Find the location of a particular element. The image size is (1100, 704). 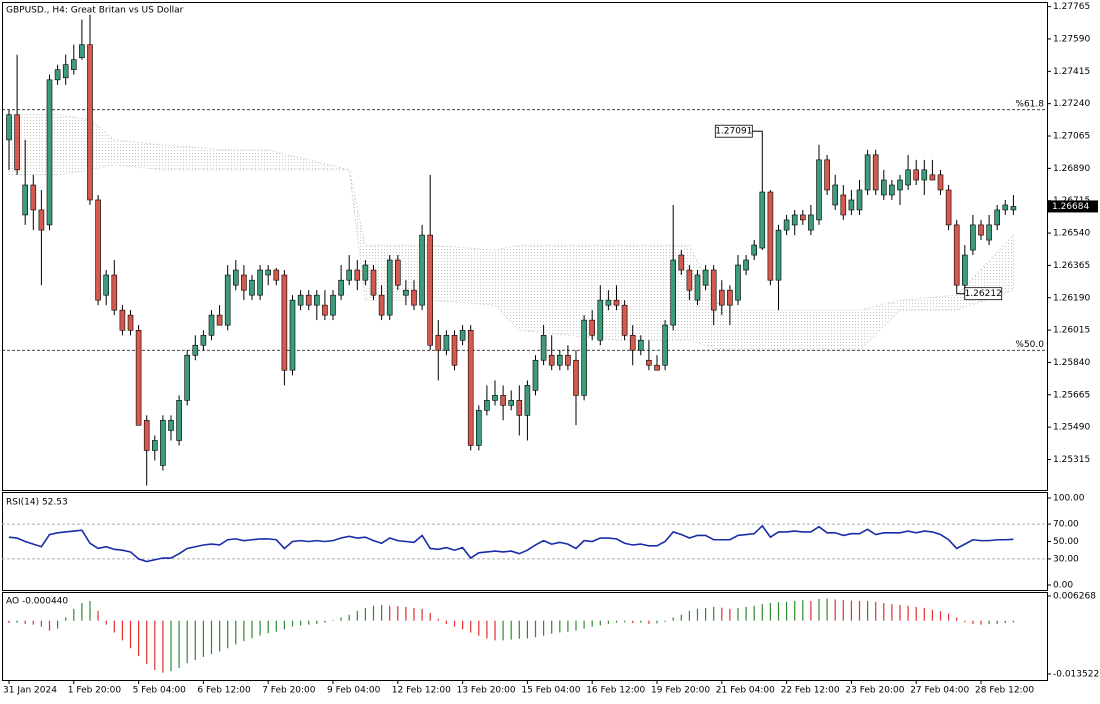

rsi-line is located at coordinates (511, 543).